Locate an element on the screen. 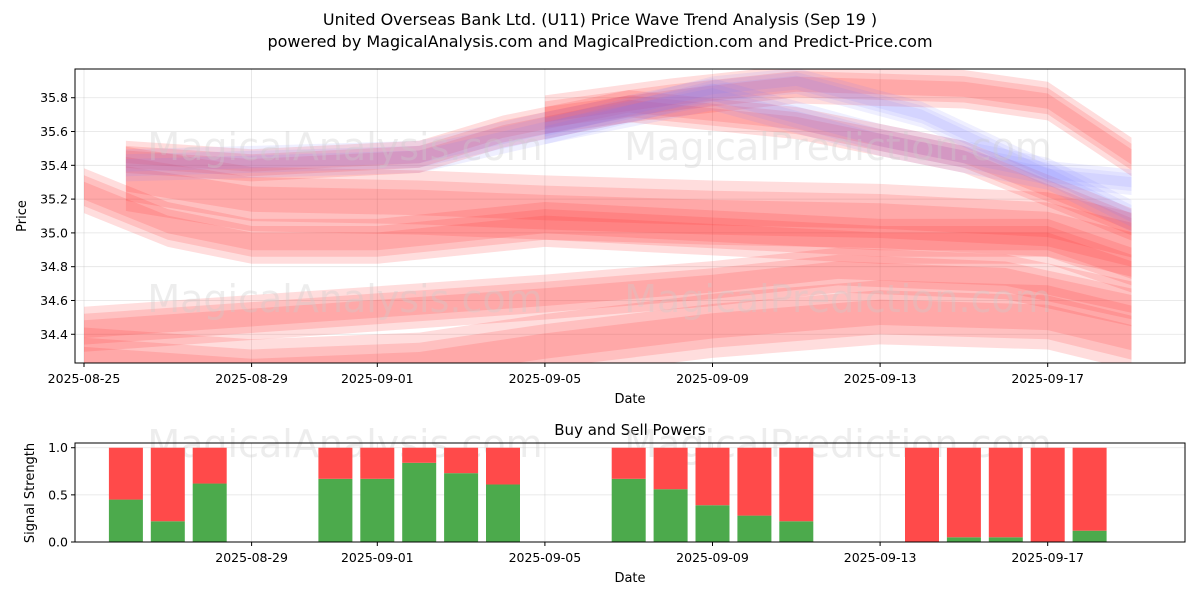 The image size is (1200, 600). power-bars is located at coordinates (607, 494).